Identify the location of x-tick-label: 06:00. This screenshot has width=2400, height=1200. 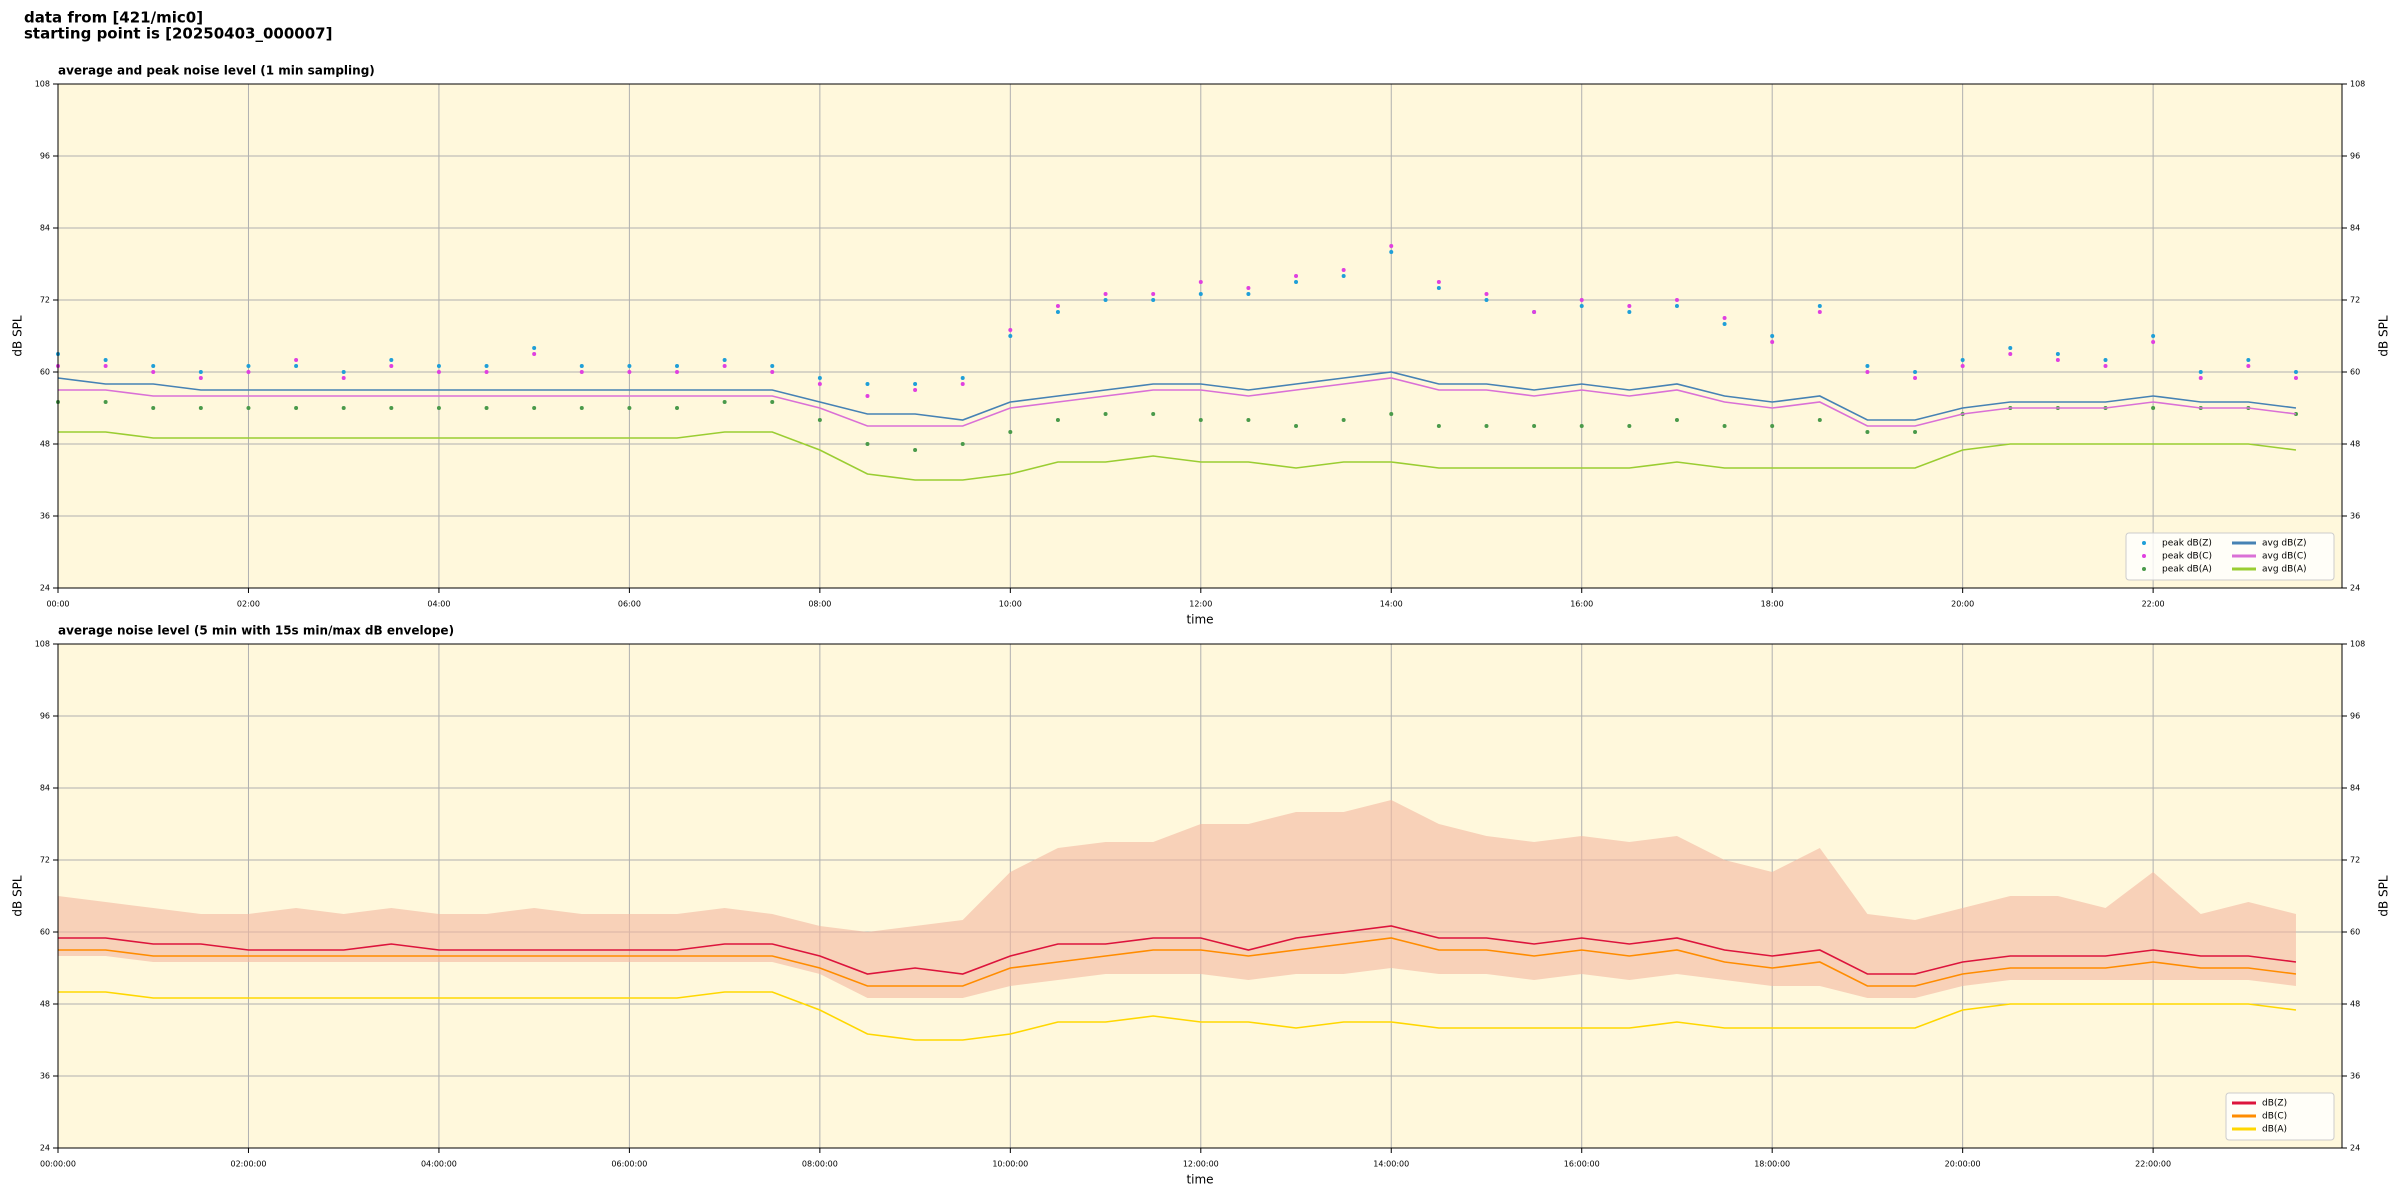
(629, 604).